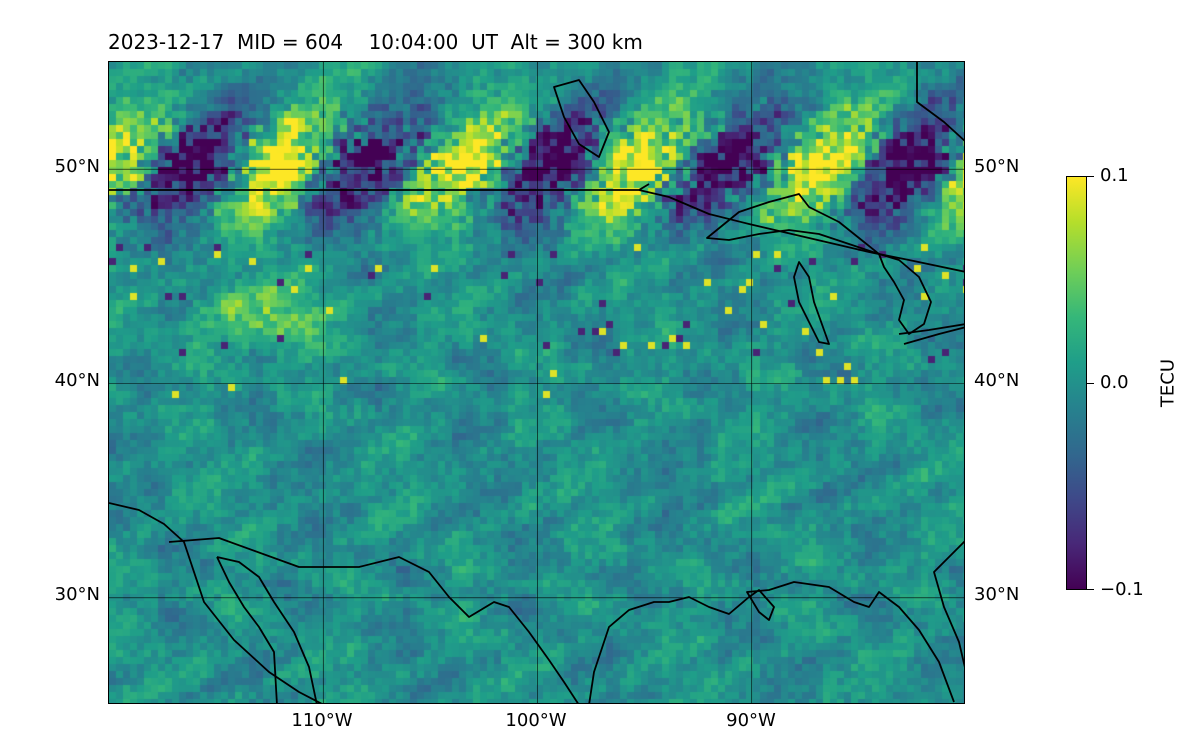  What do you see at coordinates (1090, 589) in the screenshot?
I see `colorbar-tick-bottom` at bounding box center [1090, 589].